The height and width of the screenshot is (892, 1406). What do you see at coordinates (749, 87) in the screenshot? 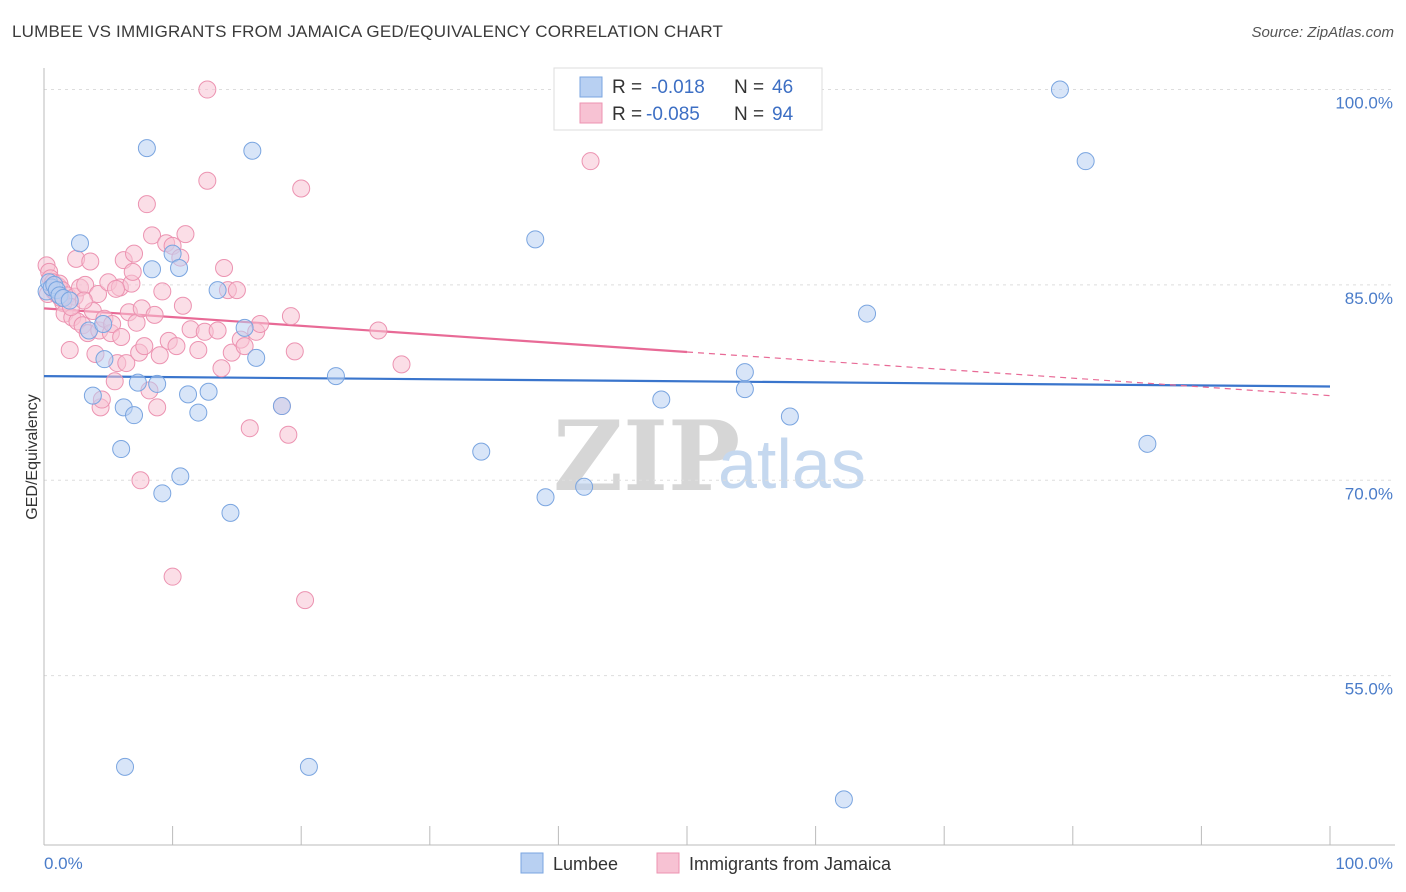
I see `legend-n-label-lumbee: N =` at bounding box center [749, 87].